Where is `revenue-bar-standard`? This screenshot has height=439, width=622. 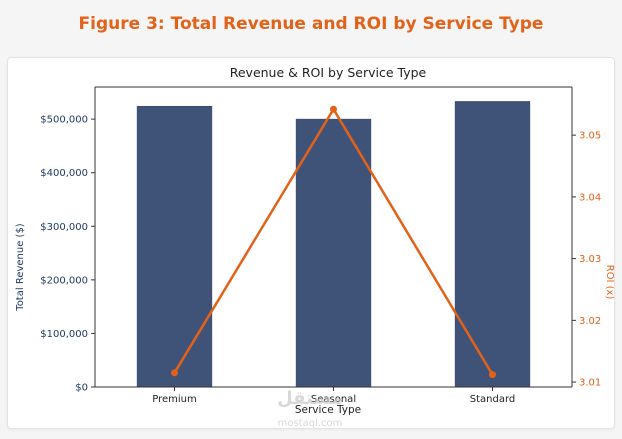
revenue-bar-standard is located at coordinates (492, 244).